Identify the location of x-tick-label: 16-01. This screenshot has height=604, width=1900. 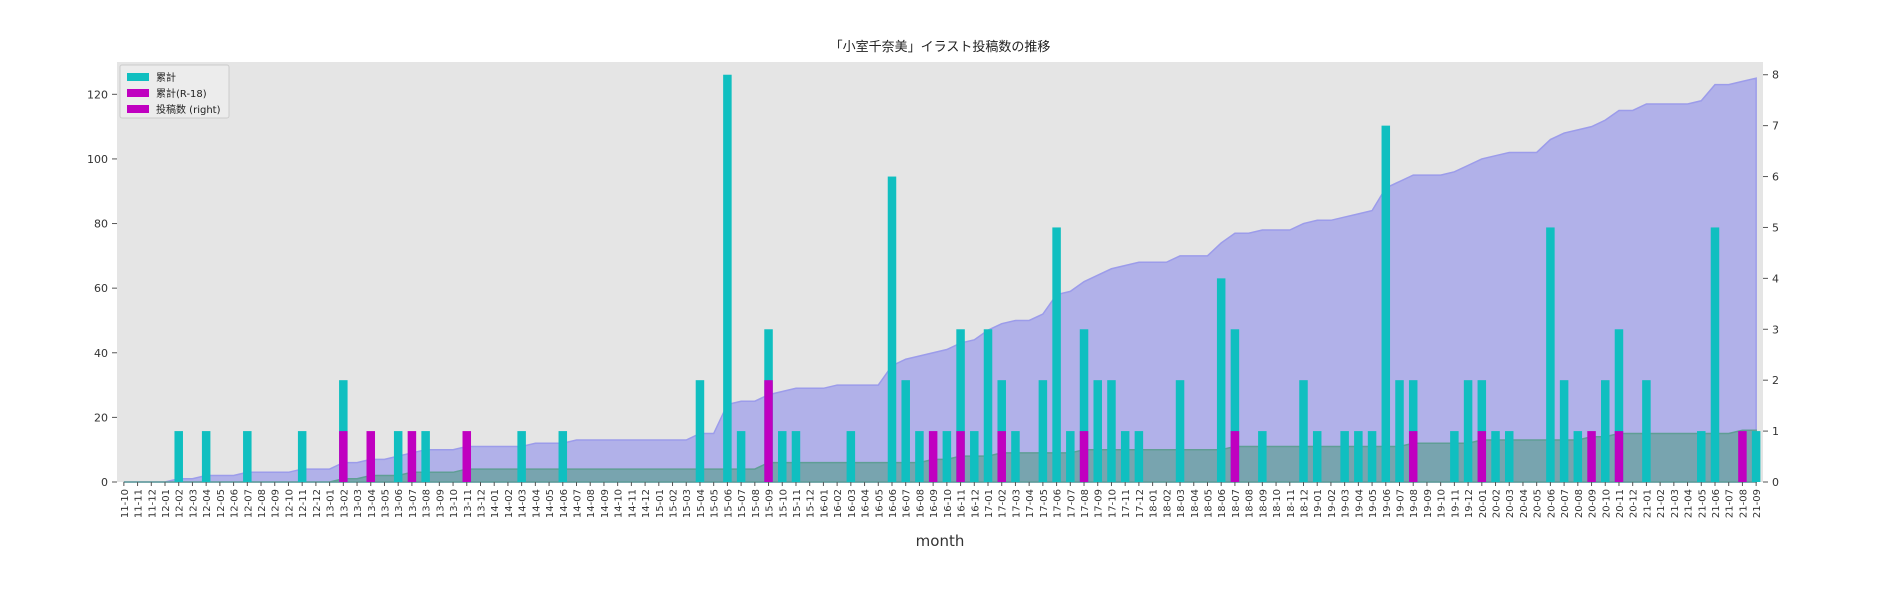
(824, 503).